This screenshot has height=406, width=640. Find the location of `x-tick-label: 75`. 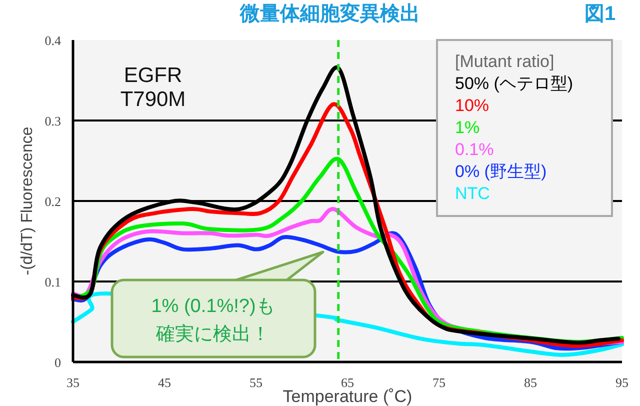

x-tick-label: 75 is located at coordinates (439, 382).